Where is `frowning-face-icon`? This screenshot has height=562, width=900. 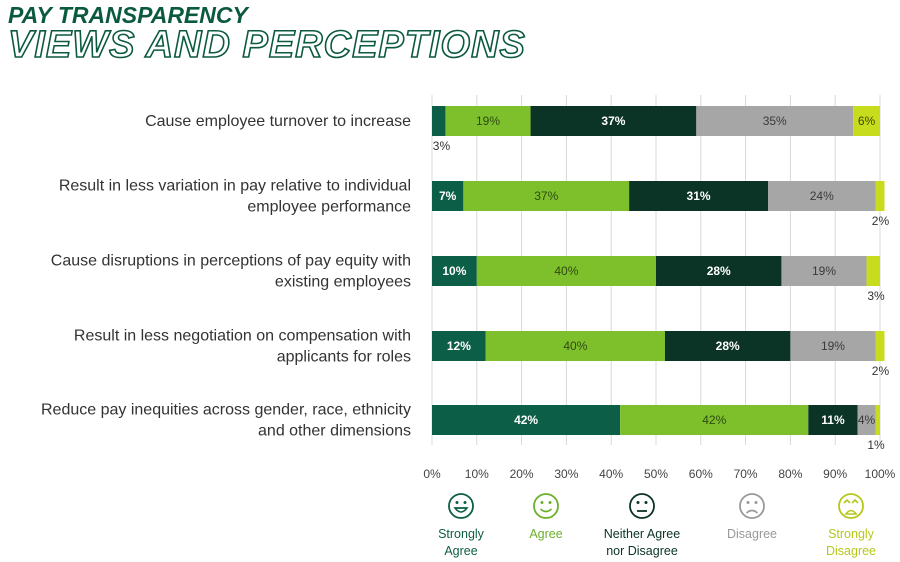 frowning-face-icon is located at coordinates (752, 506).